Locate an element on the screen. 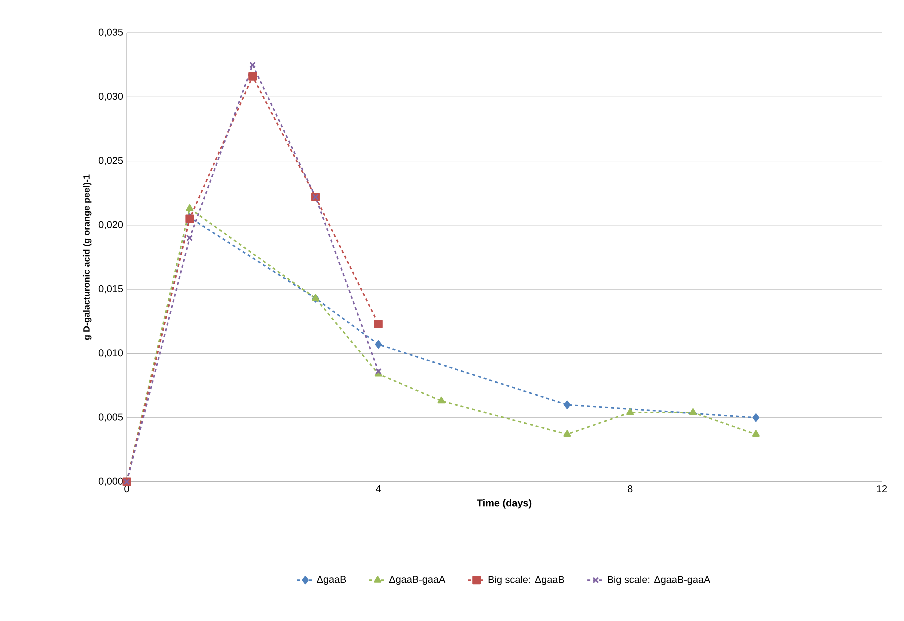 The image size is (904, 621). legend-label: ΔgaaB is located at coordinates (331, 581).